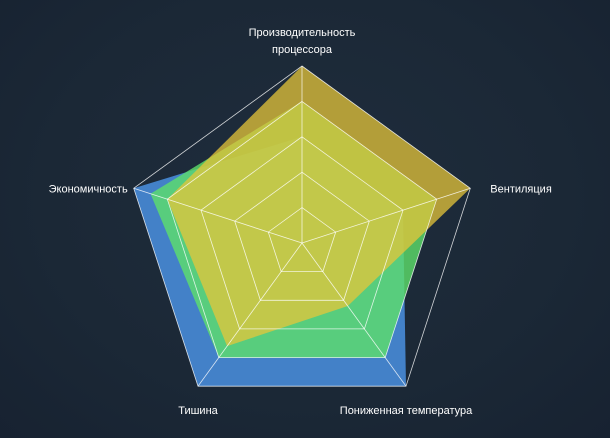  I want to click on axis-label-5: Экономичность, so click(88, 189).